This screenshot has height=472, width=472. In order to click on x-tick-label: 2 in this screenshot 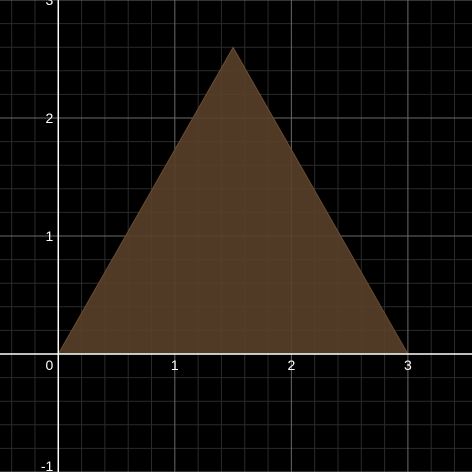, I will do `click(291, 365)`.